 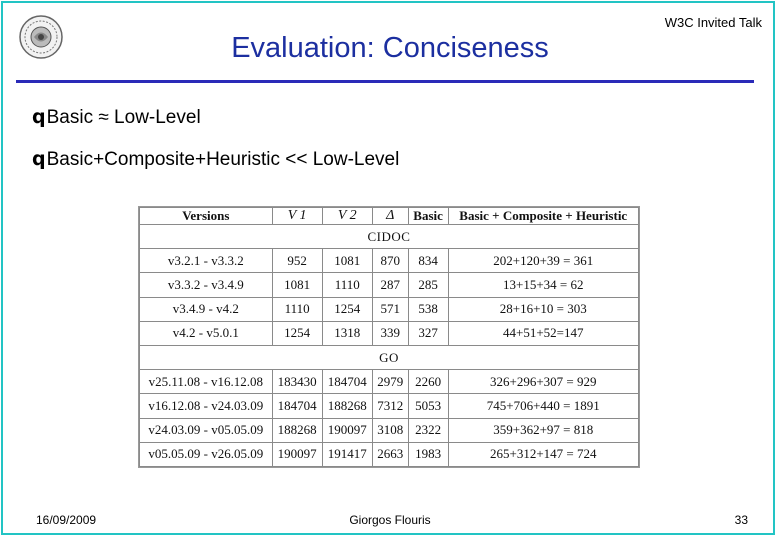 What do you see at coordinates (206, 309) in the screenshot?
I see `cell: v3.4.9 - v4.2` at bounding box center [206, 309].